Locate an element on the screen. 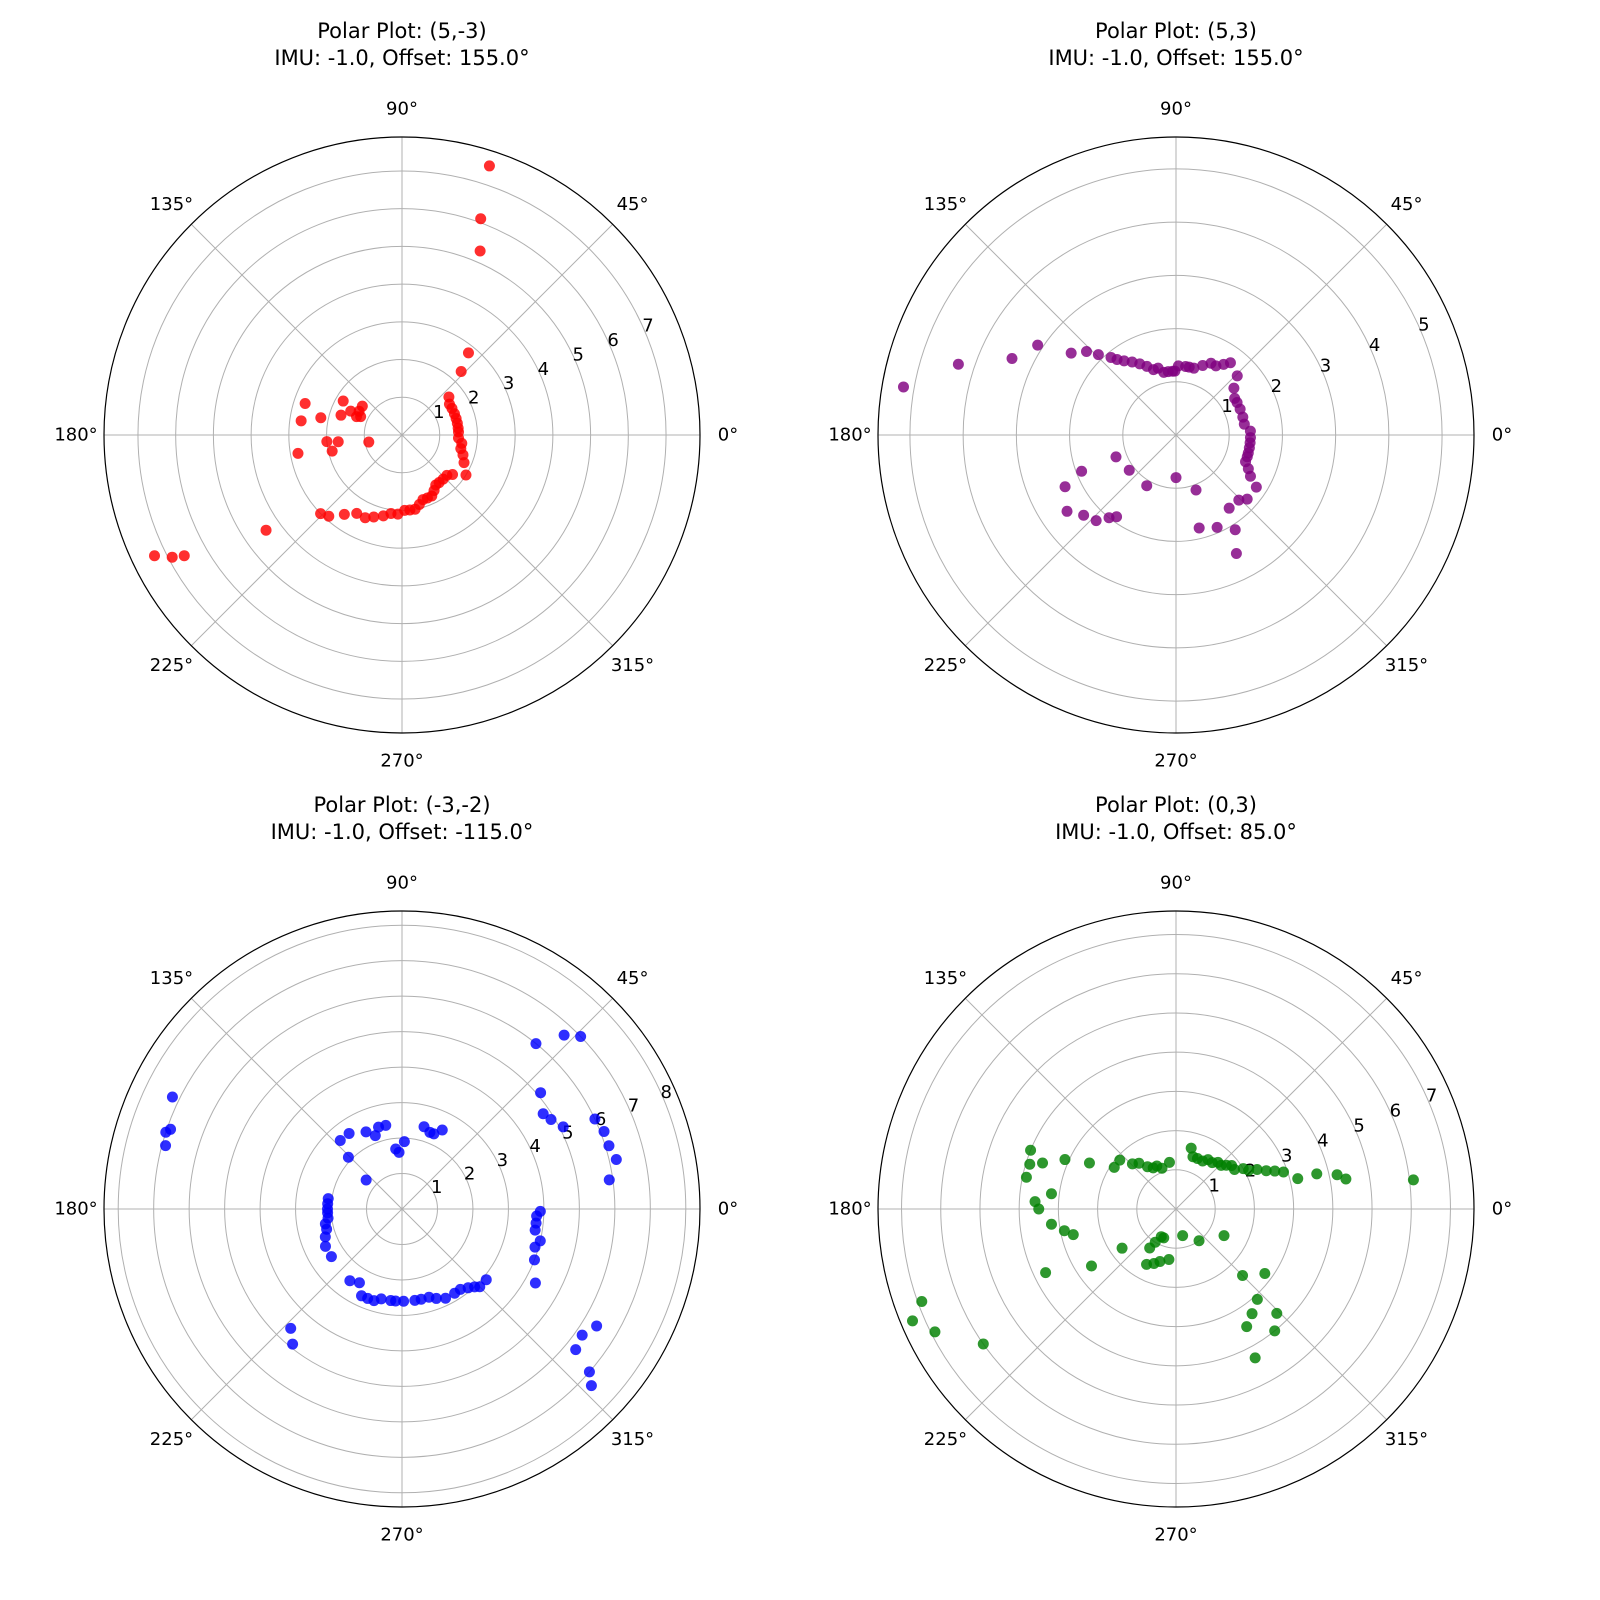 This screenshot has height=1600, width=1600. chart-subtitle: IMU: -1.0, Offset: -115.0° is located at coordinates (402, 832).